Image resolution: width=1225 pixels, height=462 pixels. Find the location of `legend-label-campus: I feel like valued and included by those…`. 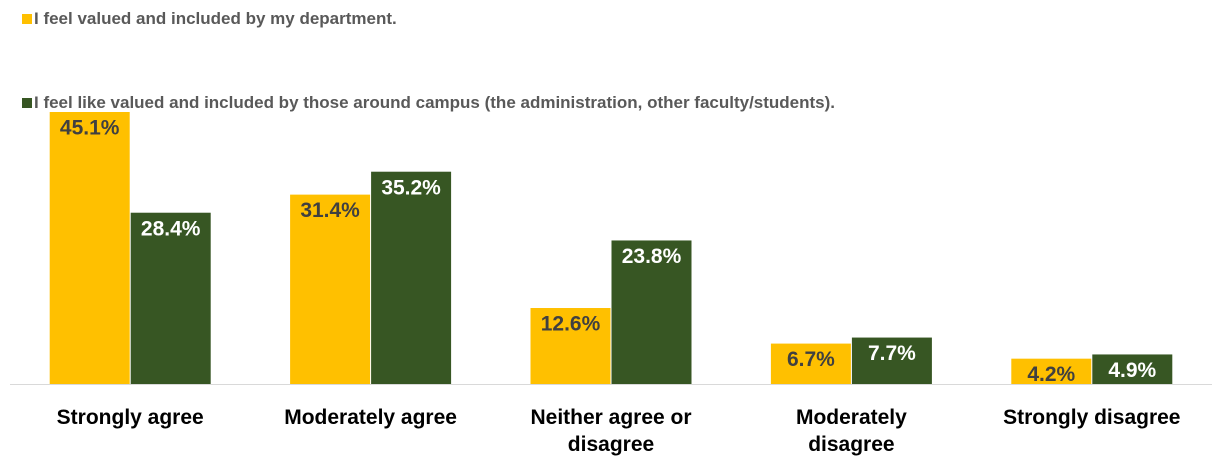

legend-label-campus: I feel like valued and included by those… is located at coordinates (435, 102).